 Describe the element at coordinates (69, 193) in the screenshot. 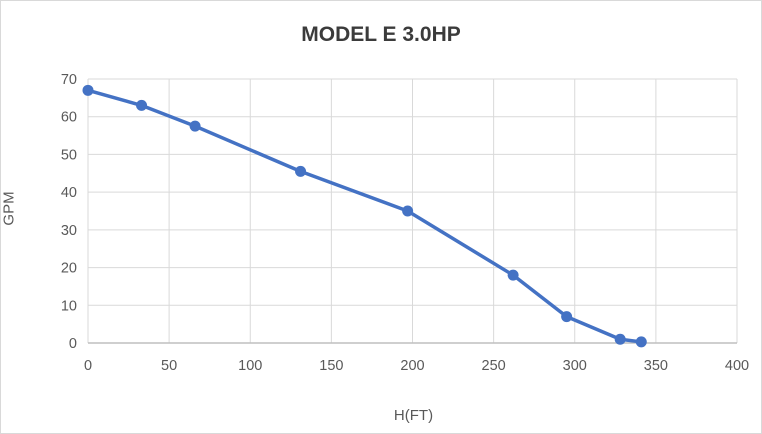

I see `y-tick-label: 40` at that location.